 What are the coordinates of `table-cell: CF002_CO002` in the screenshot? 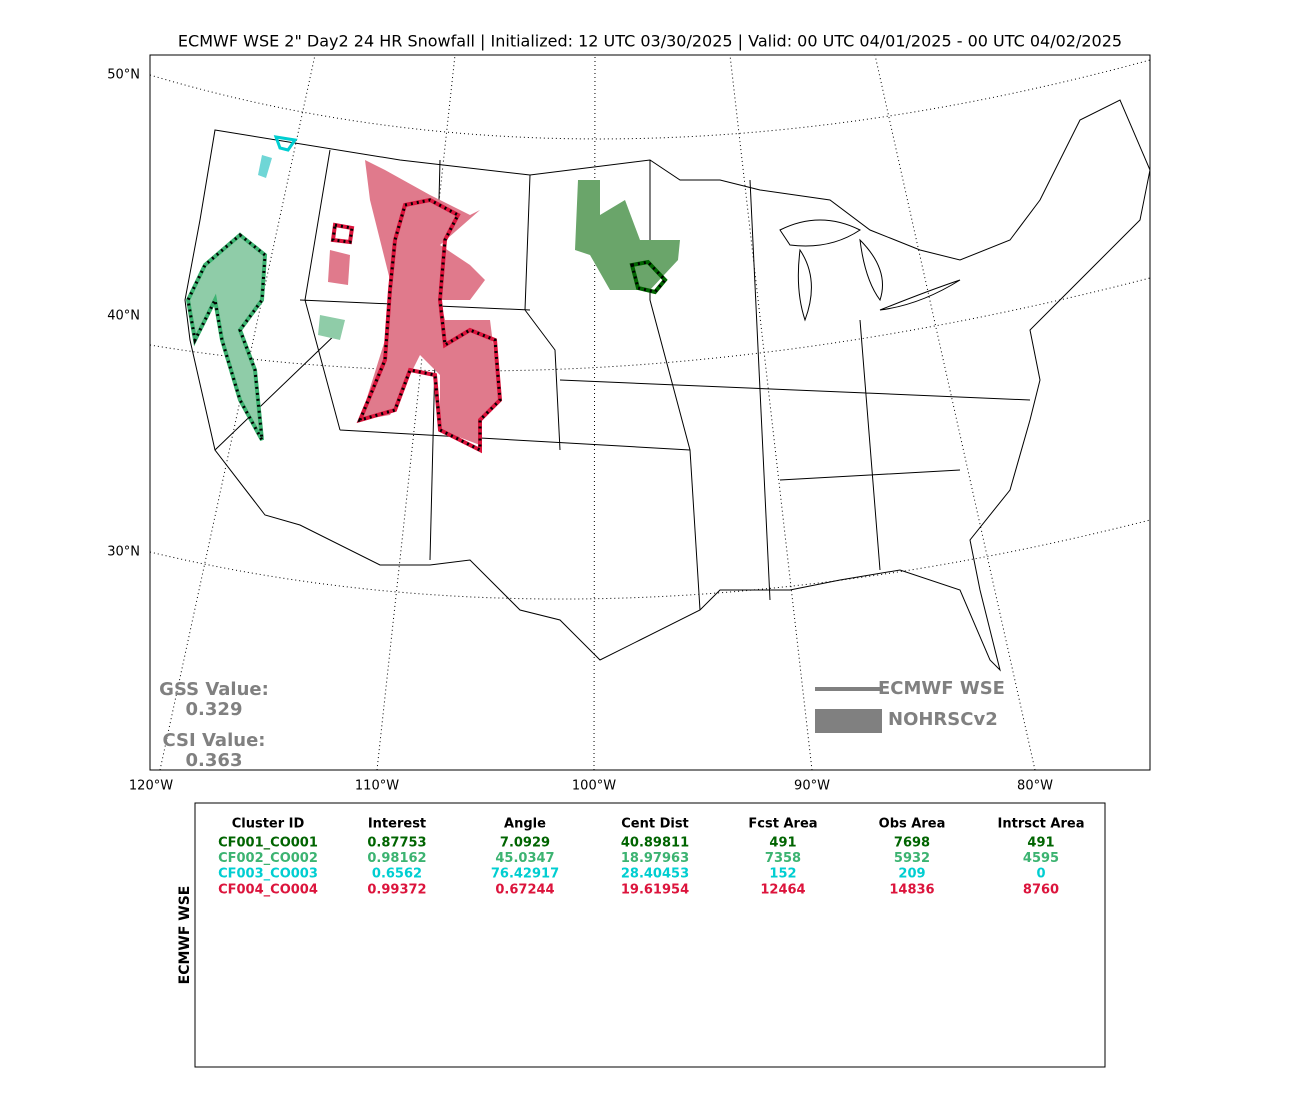 It's located at (268, 858).